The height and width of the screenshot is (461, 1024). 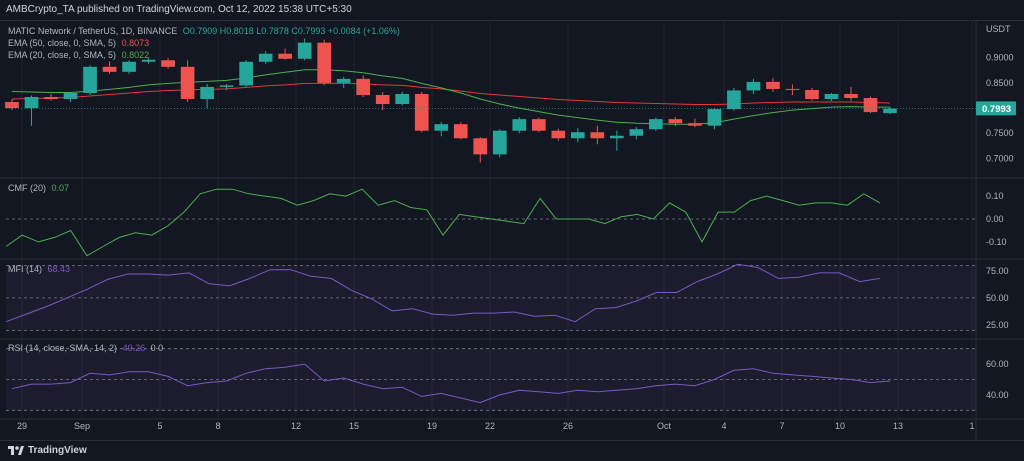 I want to click on rsi-band, so click(x=491, y=379).